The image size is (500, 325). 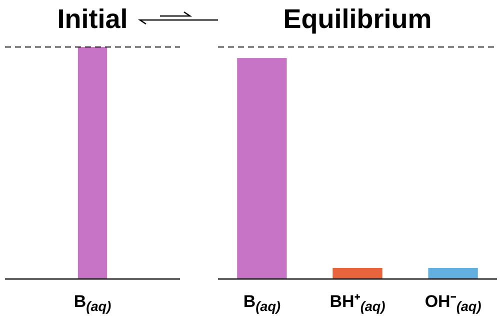 I want to click on chart-title: Initial, so click(x=92, y=19).